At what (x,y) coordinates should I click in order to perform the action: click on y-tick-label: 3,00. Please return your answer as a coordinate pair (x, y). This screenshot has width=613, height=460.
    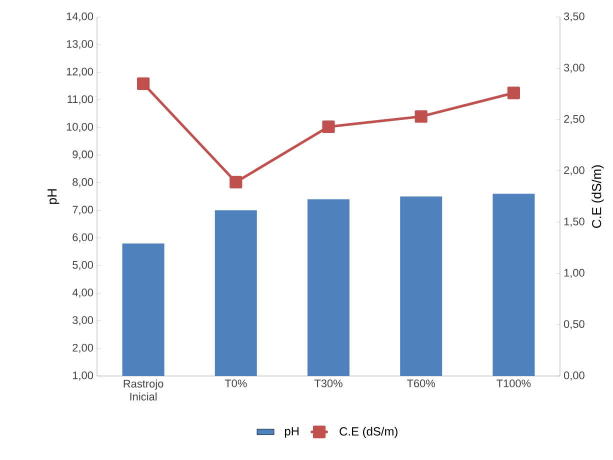
    Looking at the image, I should click on (83, 321).